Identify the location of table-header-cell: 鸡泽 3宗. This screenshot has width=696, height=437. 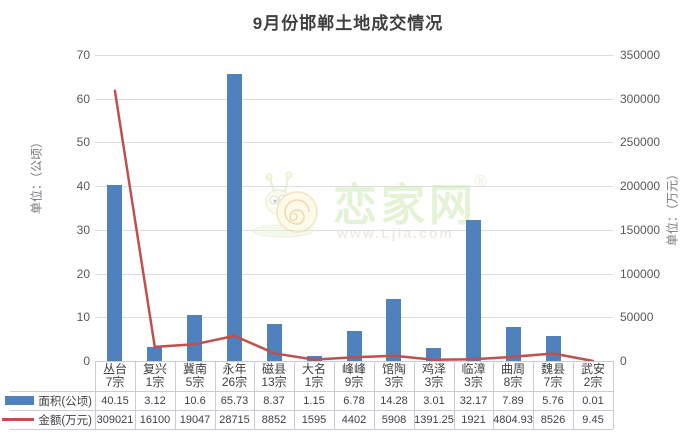
(434, 376).